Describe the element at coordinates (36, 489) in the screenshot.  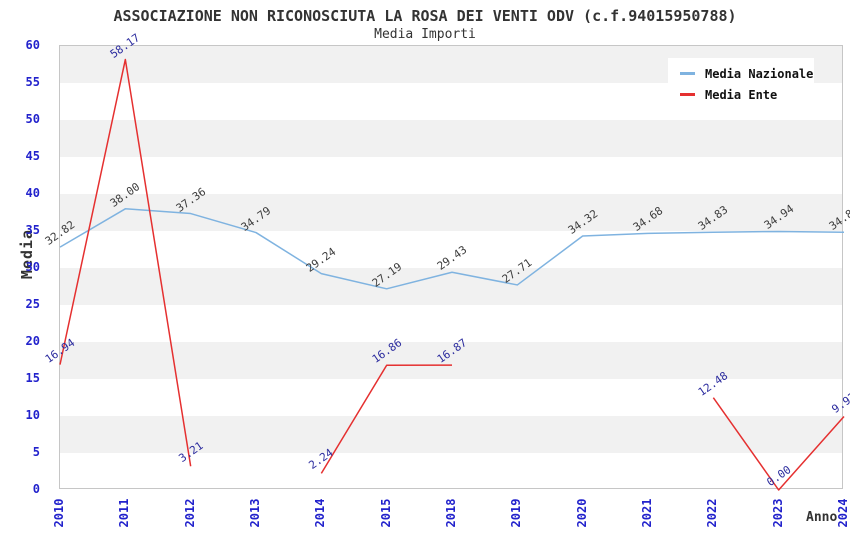
I see `y-tick-label: 0` at that location.